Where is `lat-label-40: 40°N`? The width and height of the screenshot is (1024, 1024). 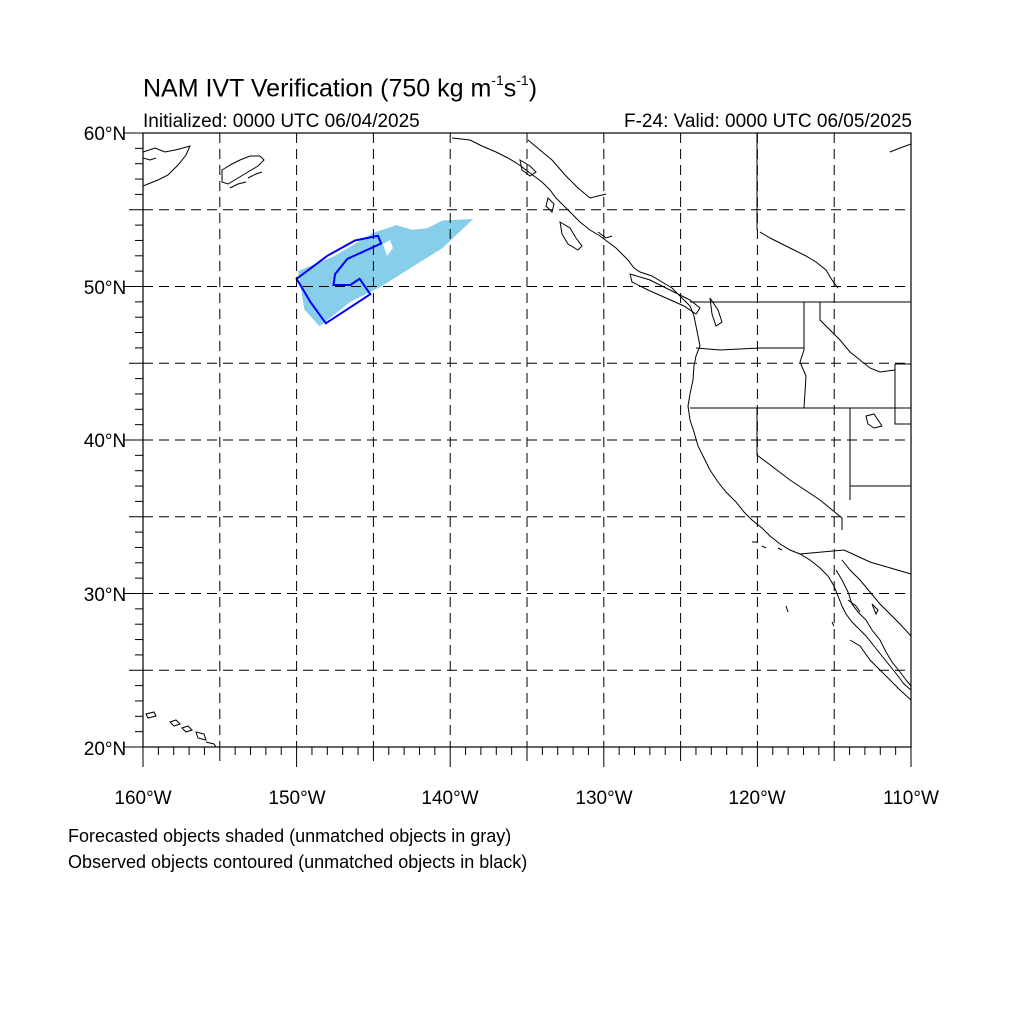 lat-label-40: 40°N is located at coordinates (105, 441).